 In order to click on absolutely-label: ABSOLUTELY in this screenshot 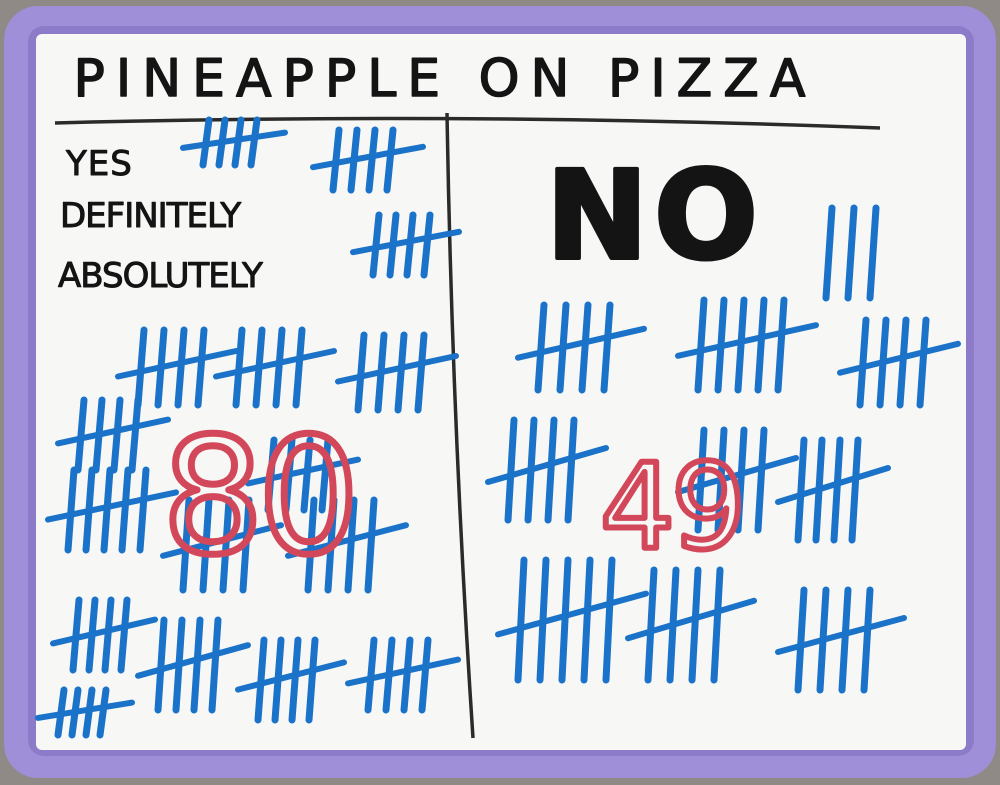, I will do `click(160, 276)`.